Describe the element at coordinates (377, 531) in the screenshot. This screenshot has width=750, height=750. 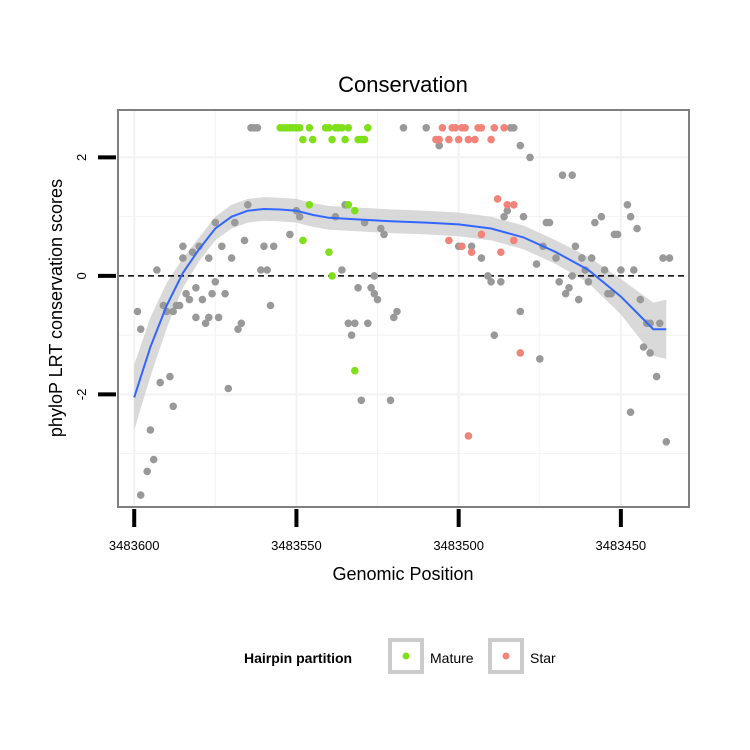
I see `x-axis: 3483600 3483550 3483500 3483450` at that location.